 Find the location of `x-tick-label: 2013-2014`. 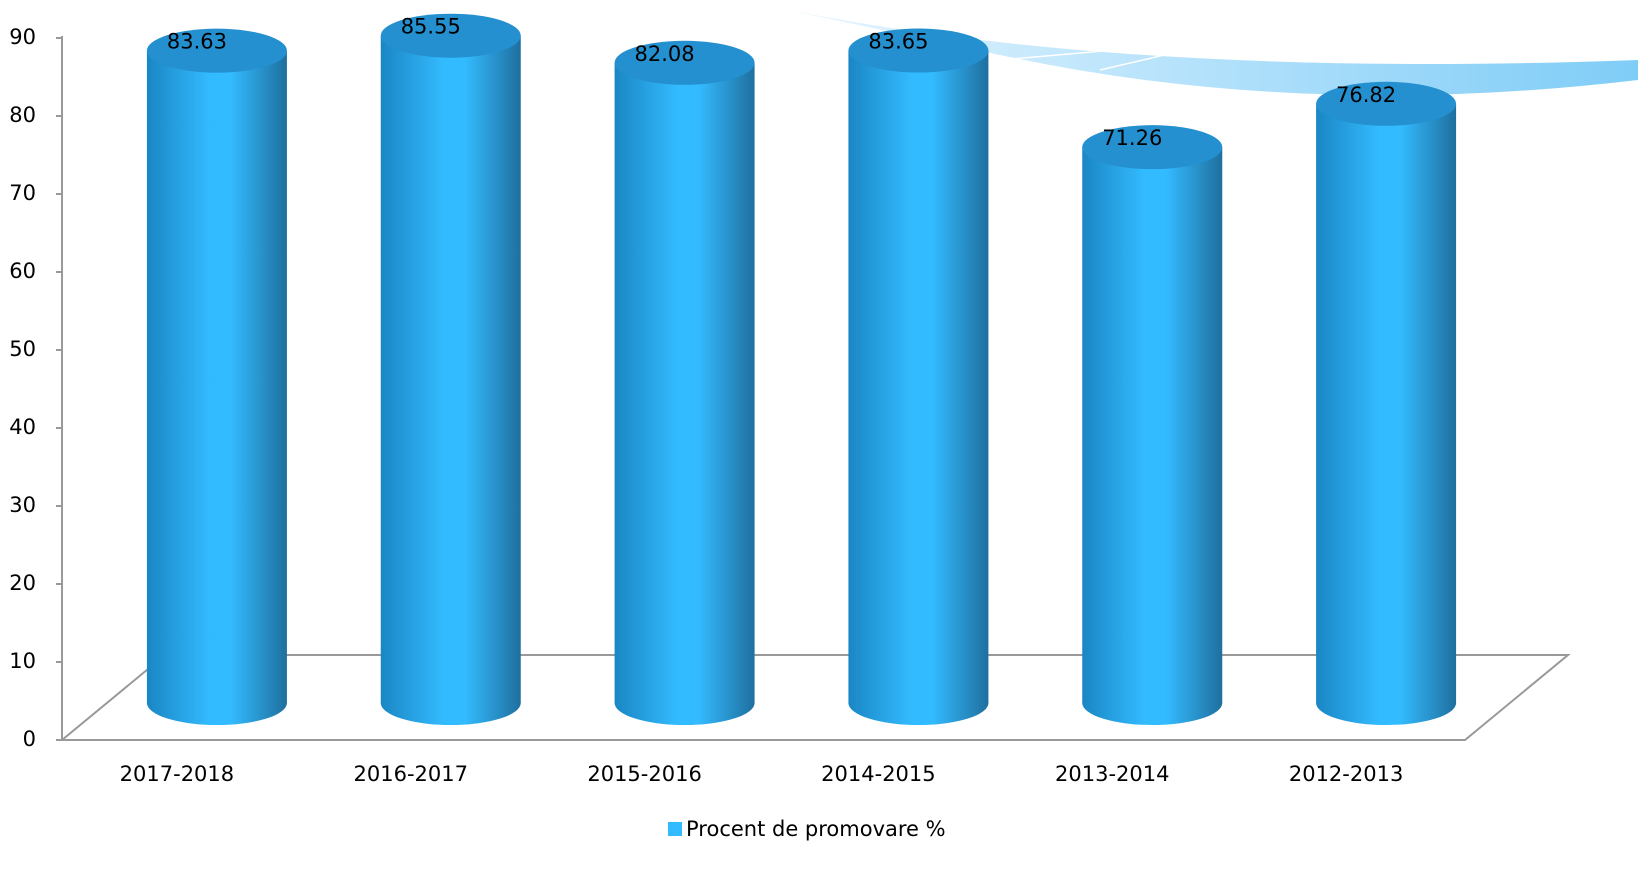

x-tick-label: 2013-2014 is located at coordinates (1112, 774).